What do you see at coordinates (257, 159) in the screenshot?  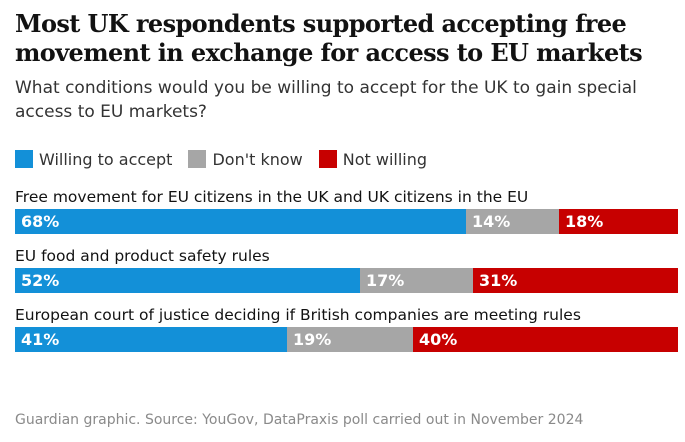 I see `legend-label-dont-know: Don't know` at bounding box center [257, 159].